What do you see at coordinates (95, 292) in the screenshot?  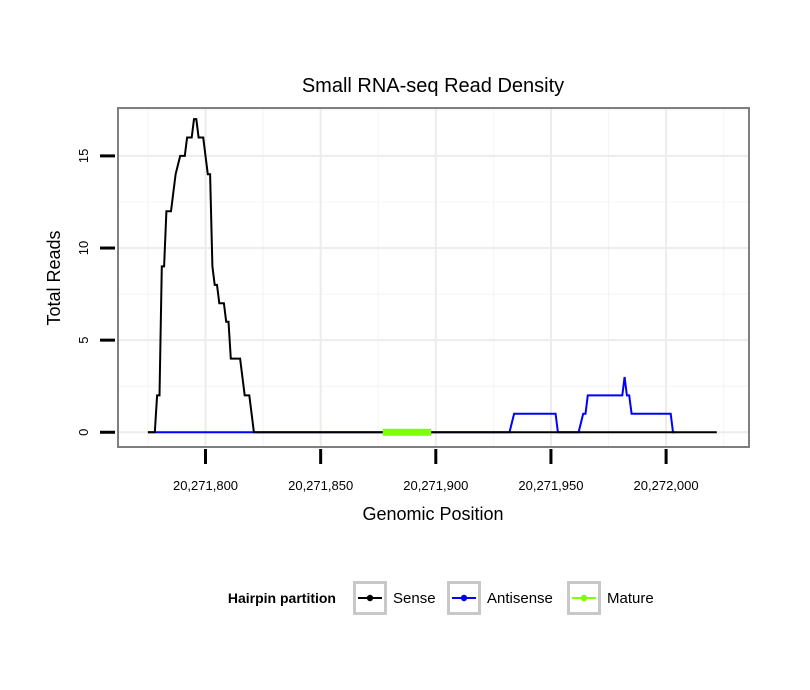 I see `y-axis: 0 5 10 15` at bounding box center [95, 292].